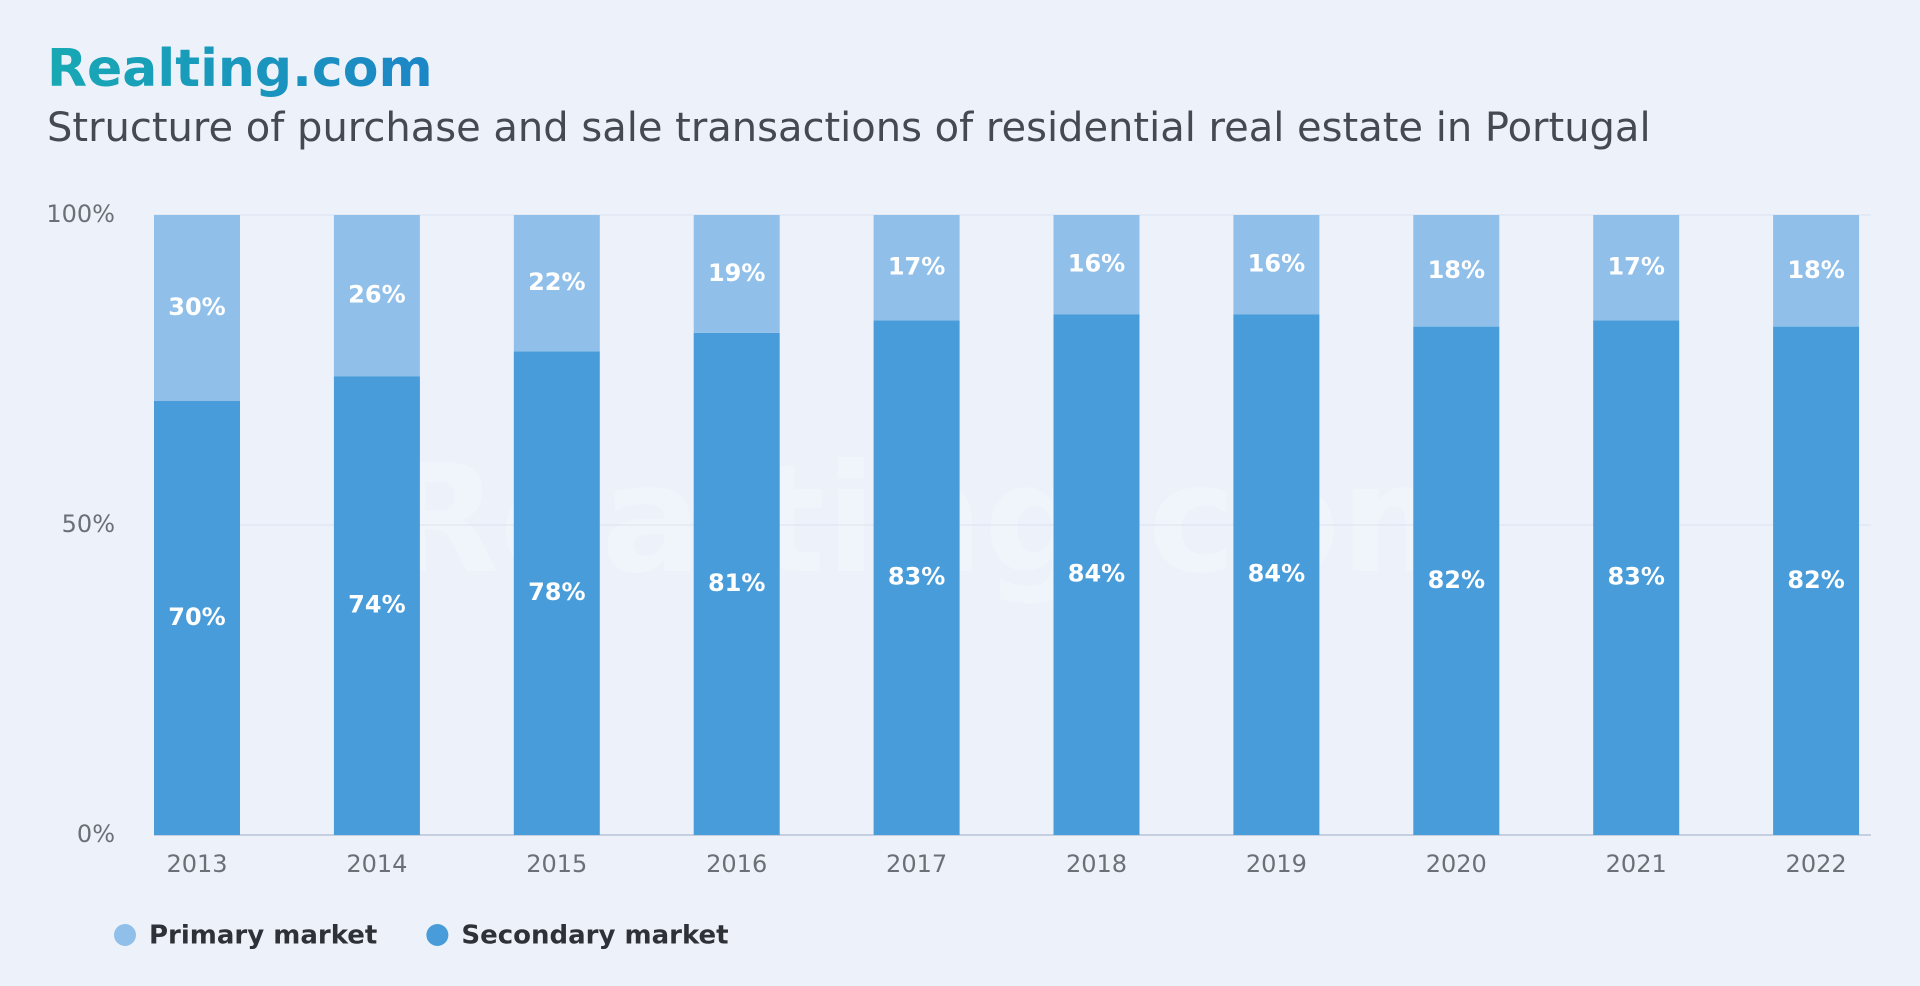 The width and height of the screenshot is (1920, 986). What do you see at coordinates (240, 69) in the screenshot?
I see `brand: Realting.com` at bounding box center [240, 69].